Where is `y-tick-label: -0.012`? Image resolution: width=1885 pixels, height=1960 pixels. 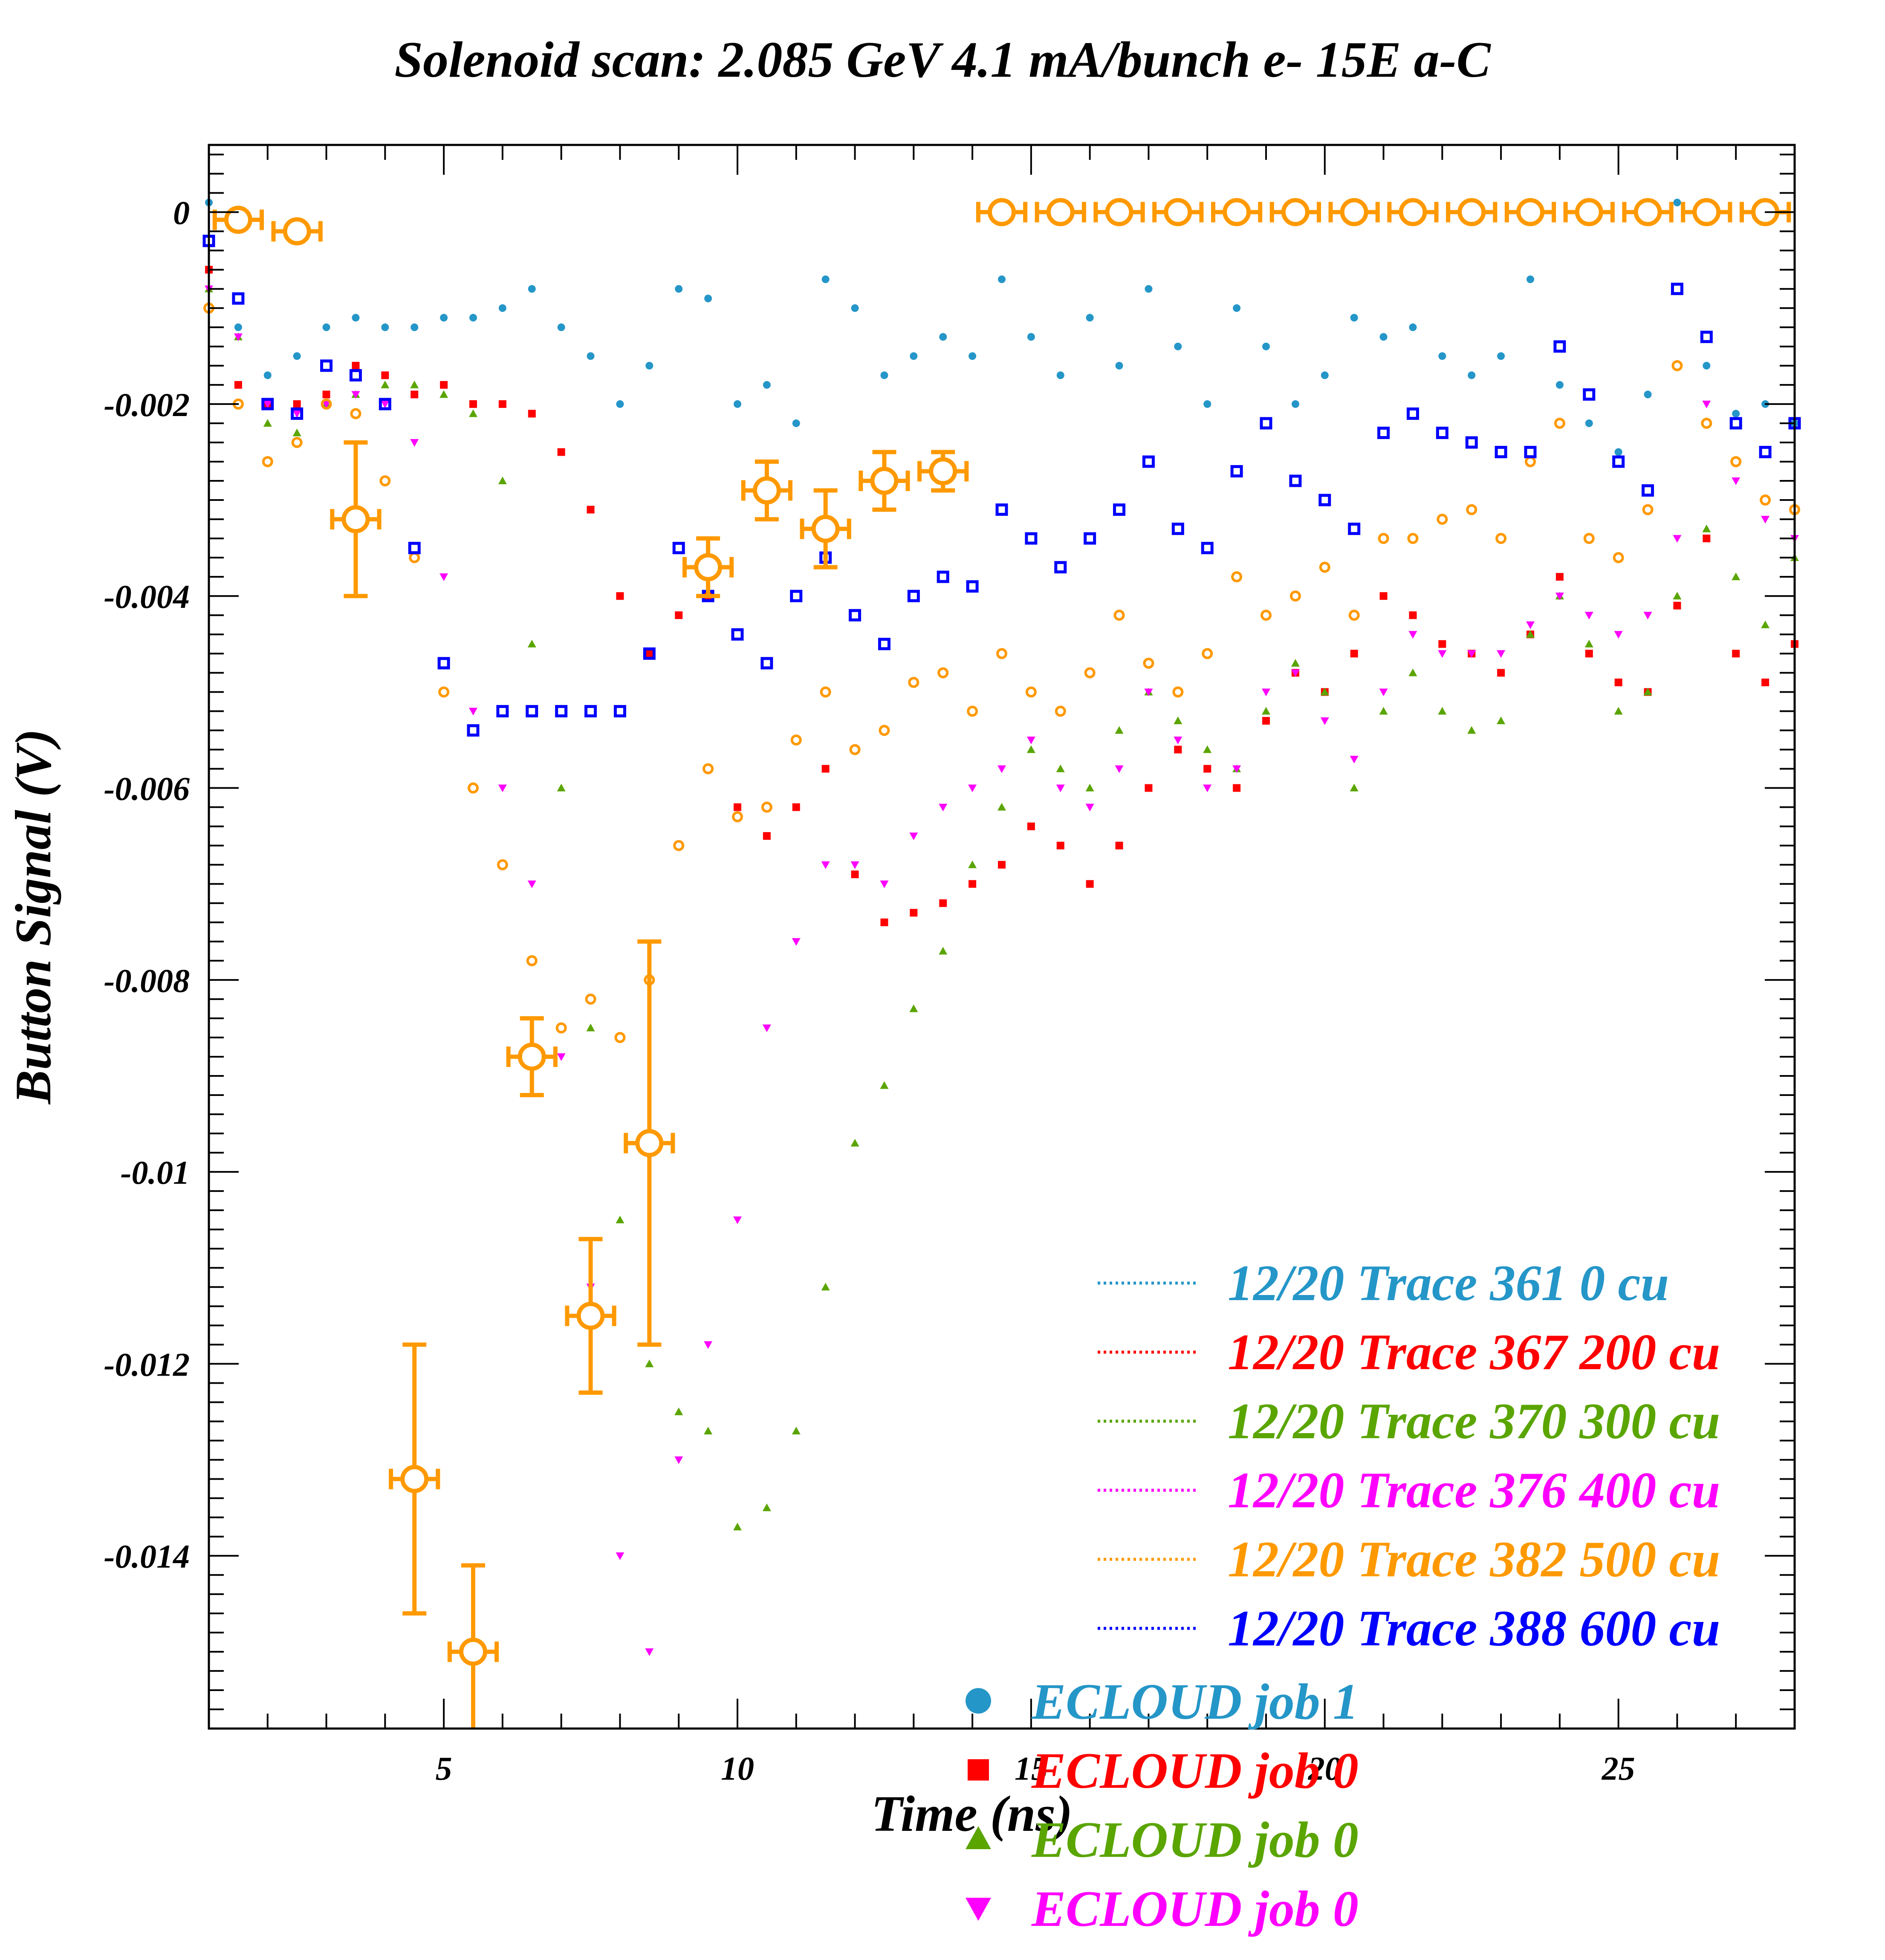
y-tick-label: -0.012 is located at coordinates (147, 1365).